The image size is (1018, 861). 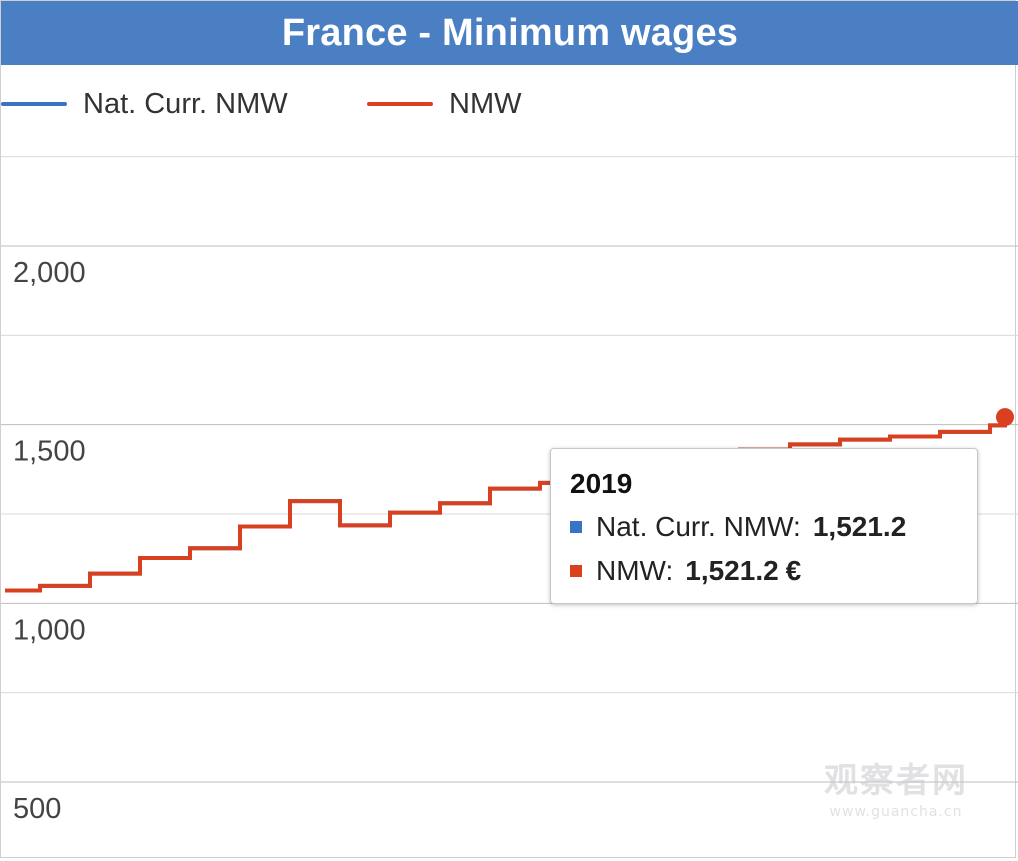 What do you see at coordinates (49, 273) in the screenshot?
I see `y-tick-label: 2,000` at bounding box center [49, 273].